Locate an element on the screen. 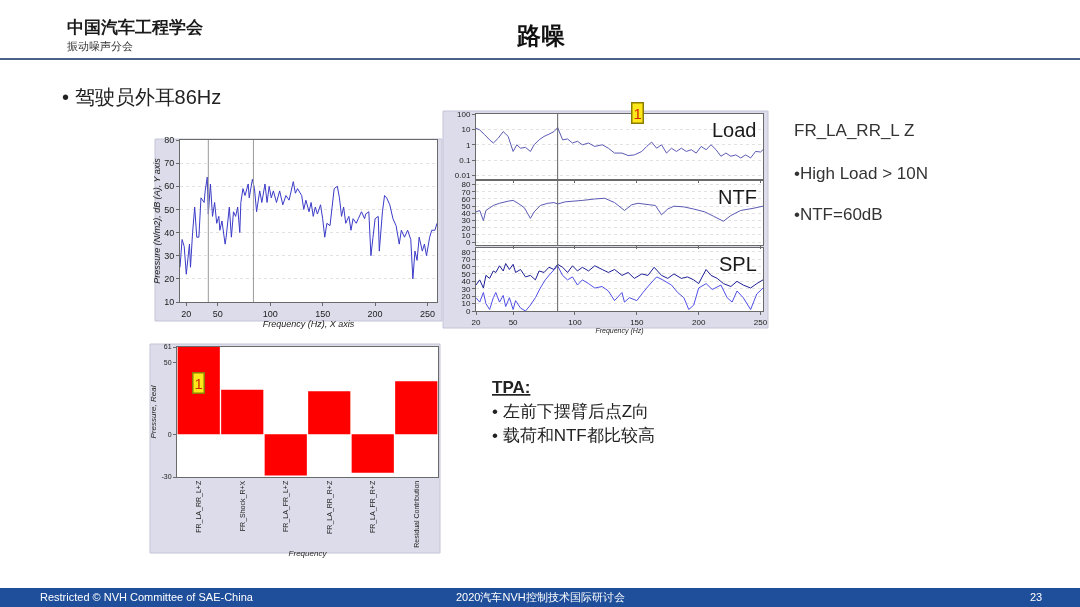 The height and width of the screenshot is (607, 1080). chart-title: Load is located at coordinates (734, 130).